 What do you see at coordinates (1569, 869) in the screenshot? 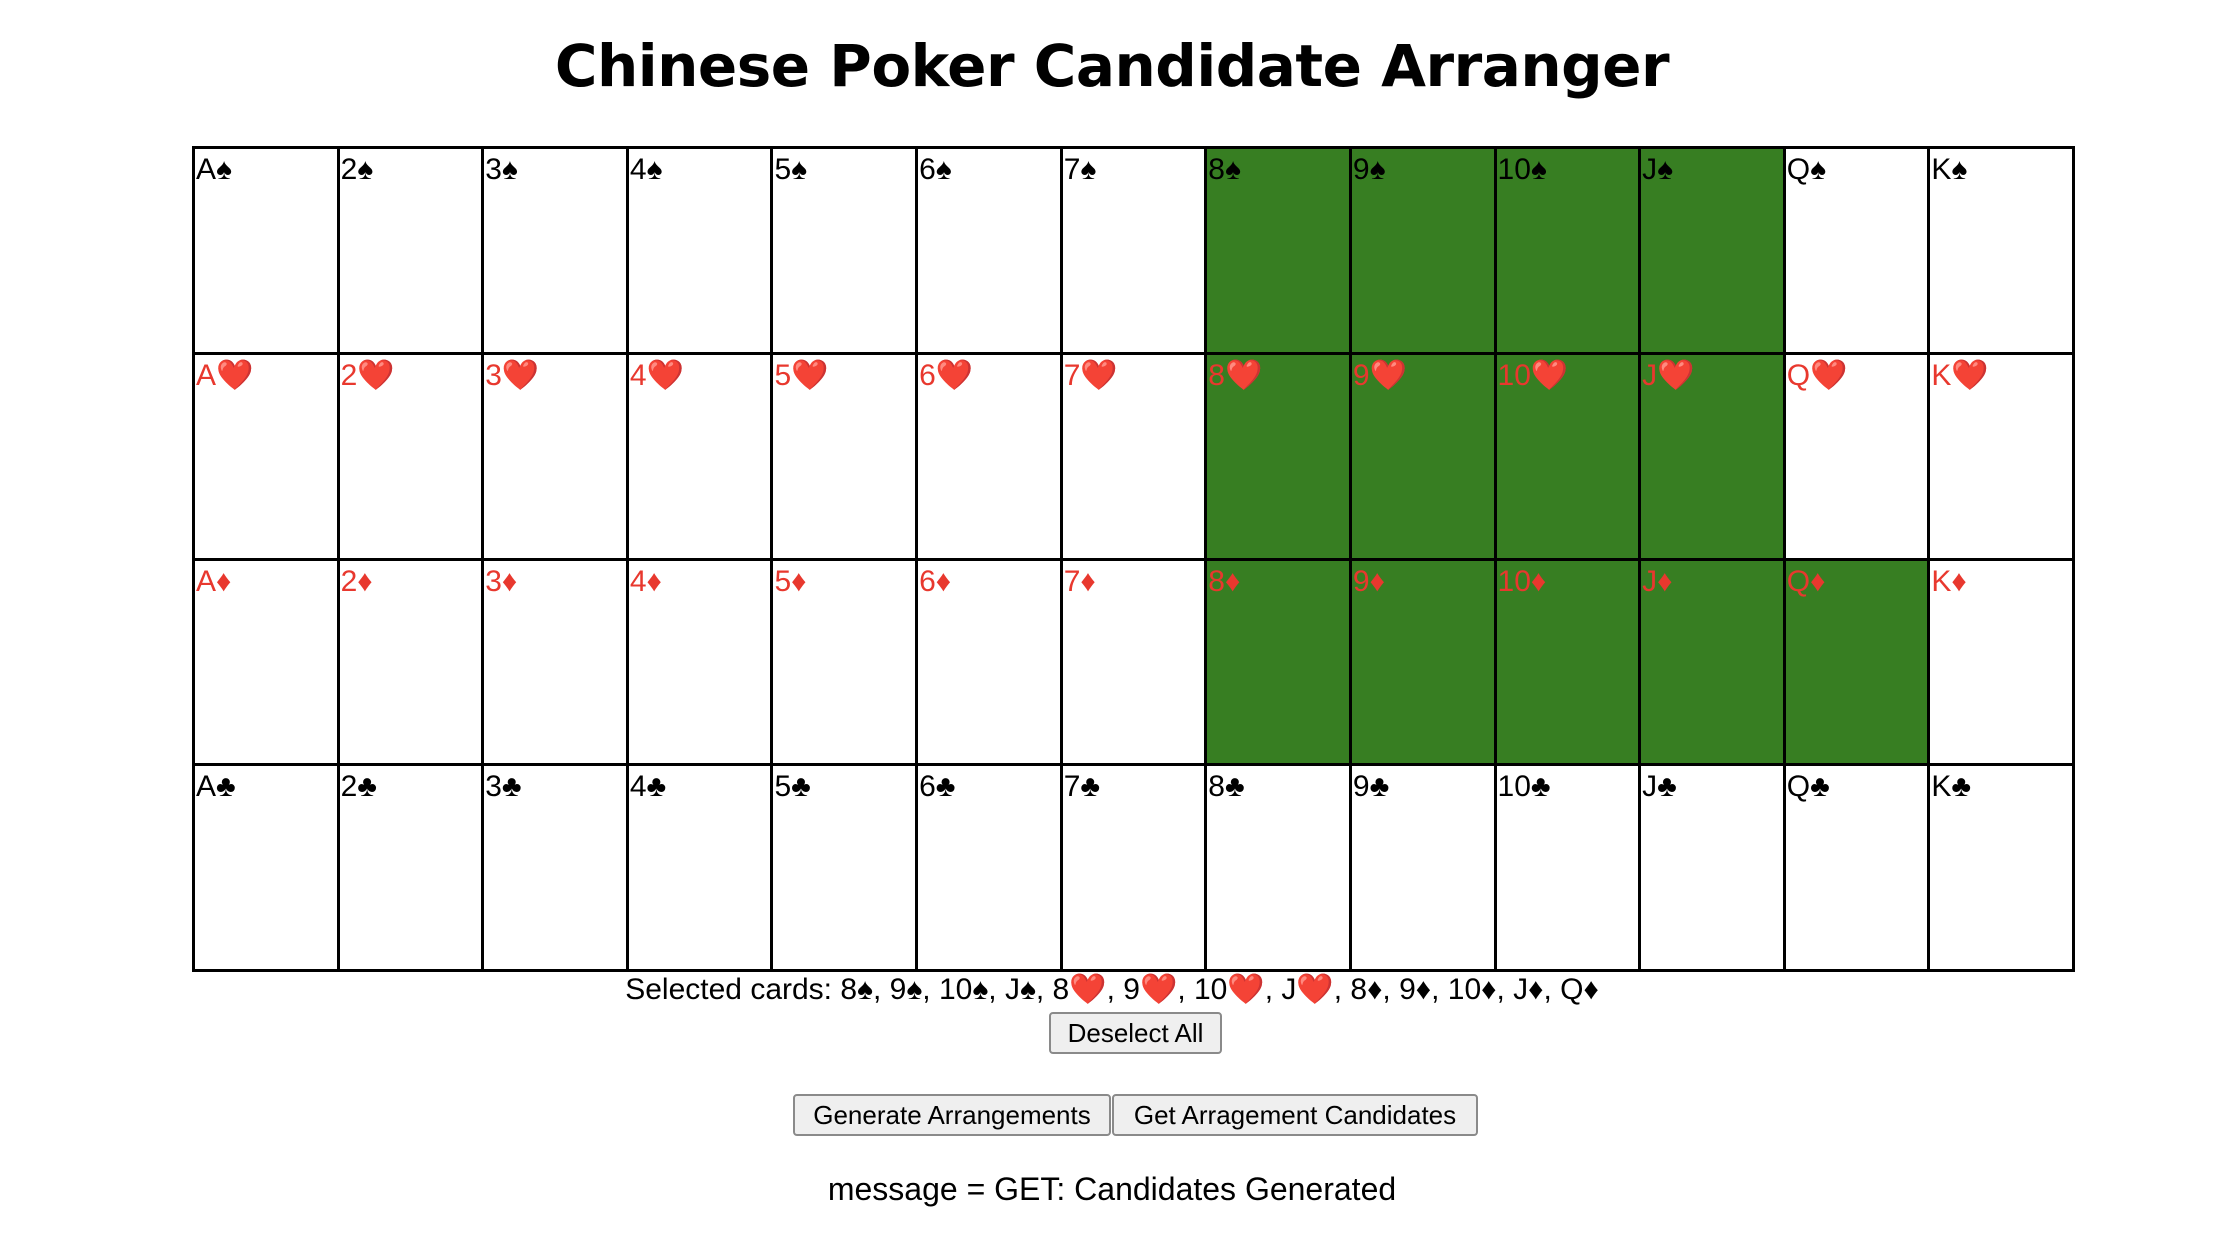
I see `card-10-clubs: 10♣` at bounding box center [1569, 869].